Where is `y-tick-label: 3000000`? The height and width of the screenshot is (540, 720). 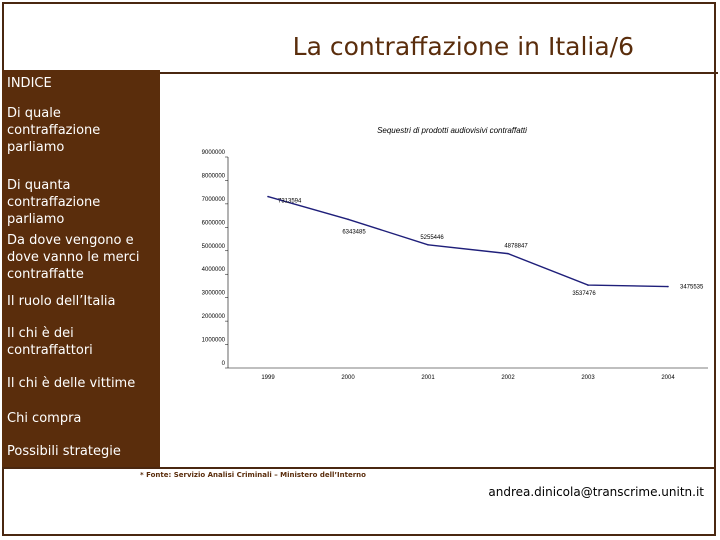
y-tick-label: 3000000 is located at coordinates (214, 294).